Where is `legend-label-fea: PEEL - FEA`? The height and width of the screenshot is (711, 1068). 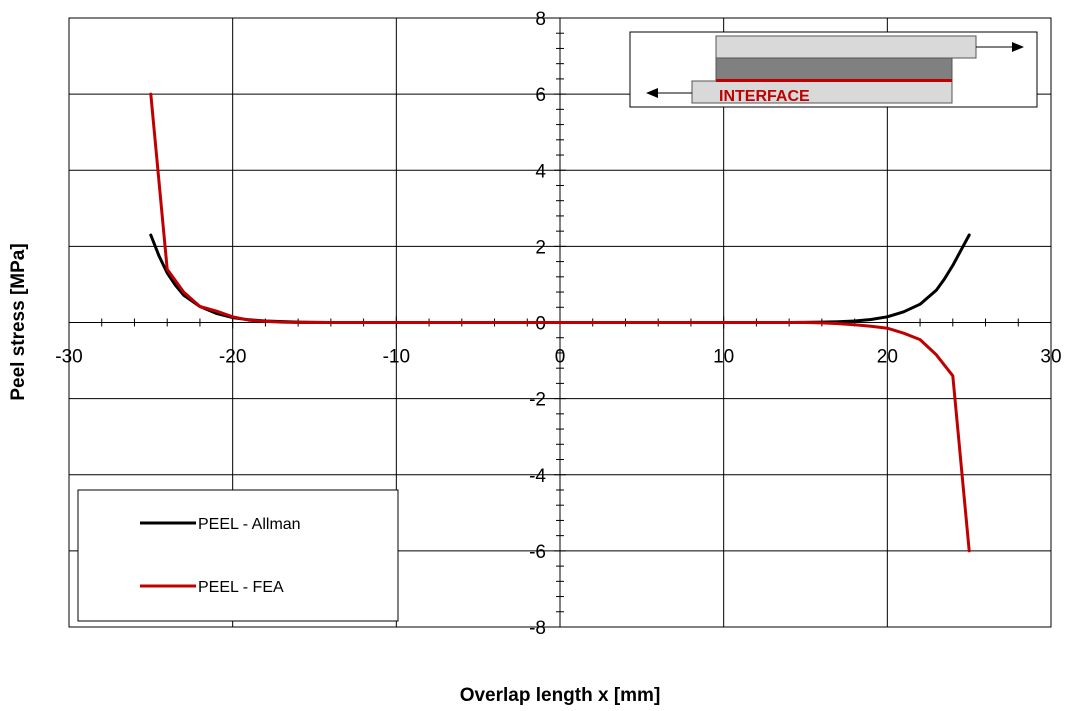
legend-label-fea: PEEL - FEA is located at coordinates (241, 587).